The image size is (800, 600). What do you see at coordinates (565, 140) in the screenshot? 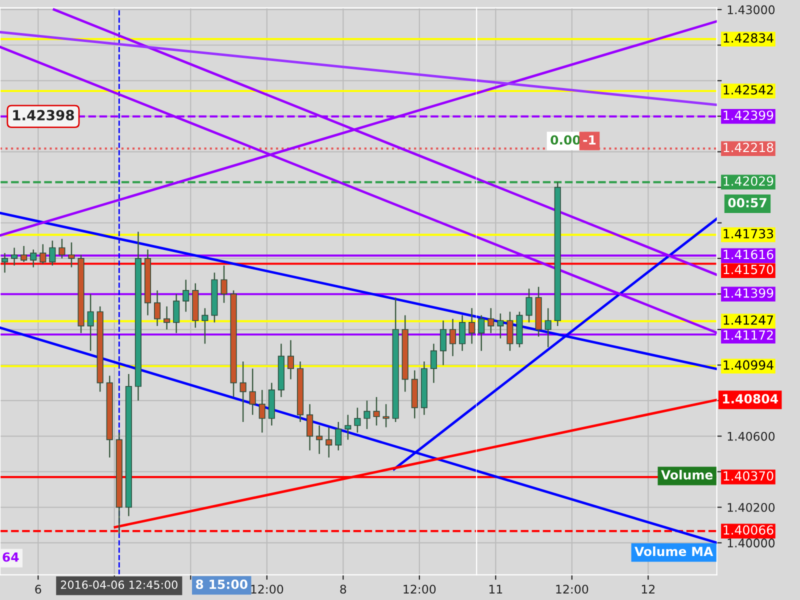
I see `annotation: 0.00` at bounding box center [565, 140].